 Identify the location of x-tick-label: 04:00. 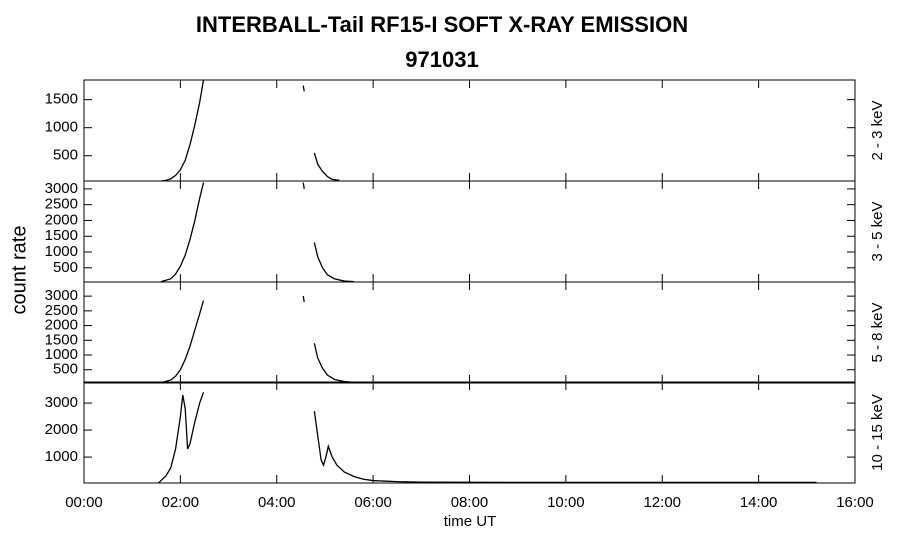
(277, 502).